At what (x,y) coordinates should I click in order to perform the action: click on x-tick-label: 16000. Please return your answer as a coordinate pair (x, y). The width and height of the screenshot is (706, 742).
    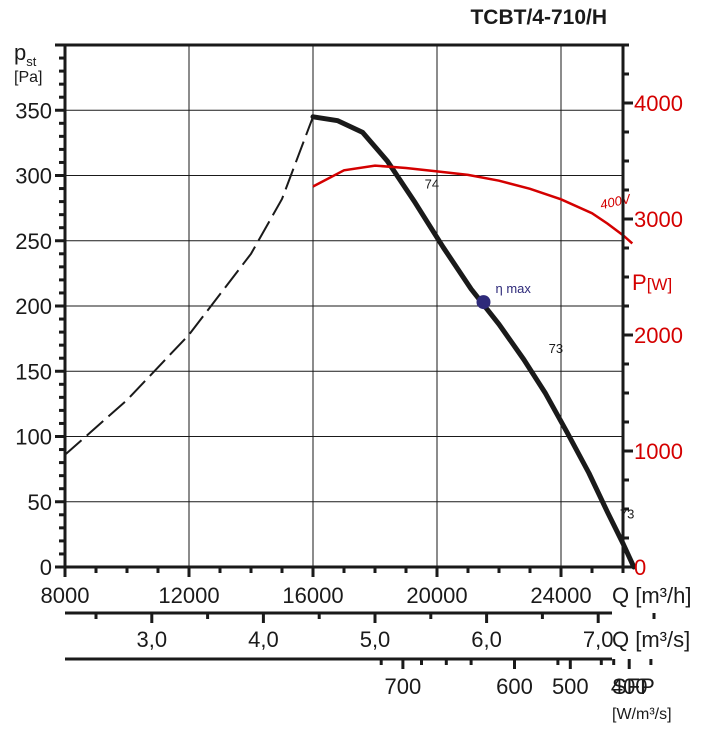
    Looking at the image, I should click on (312, 595).